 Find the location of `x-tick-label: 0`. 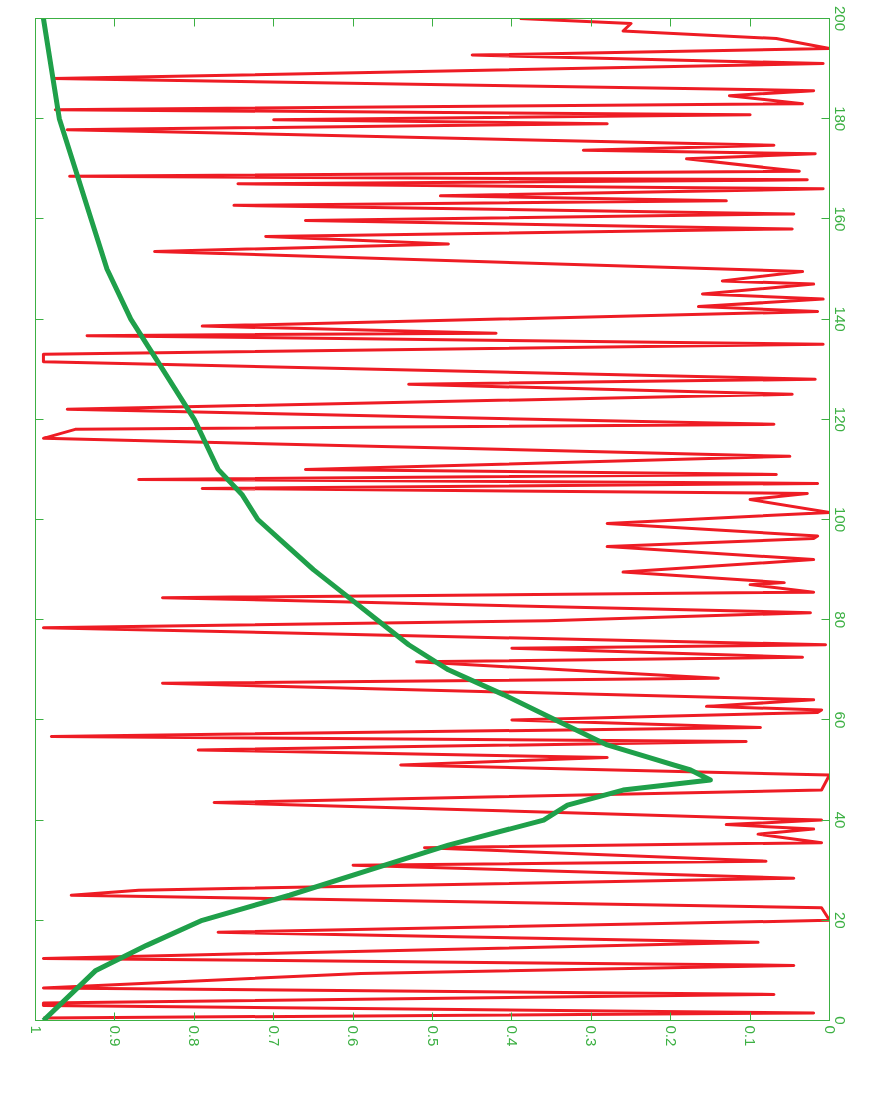

x-tick-label: 0 is located at coordinates (830, 1029).